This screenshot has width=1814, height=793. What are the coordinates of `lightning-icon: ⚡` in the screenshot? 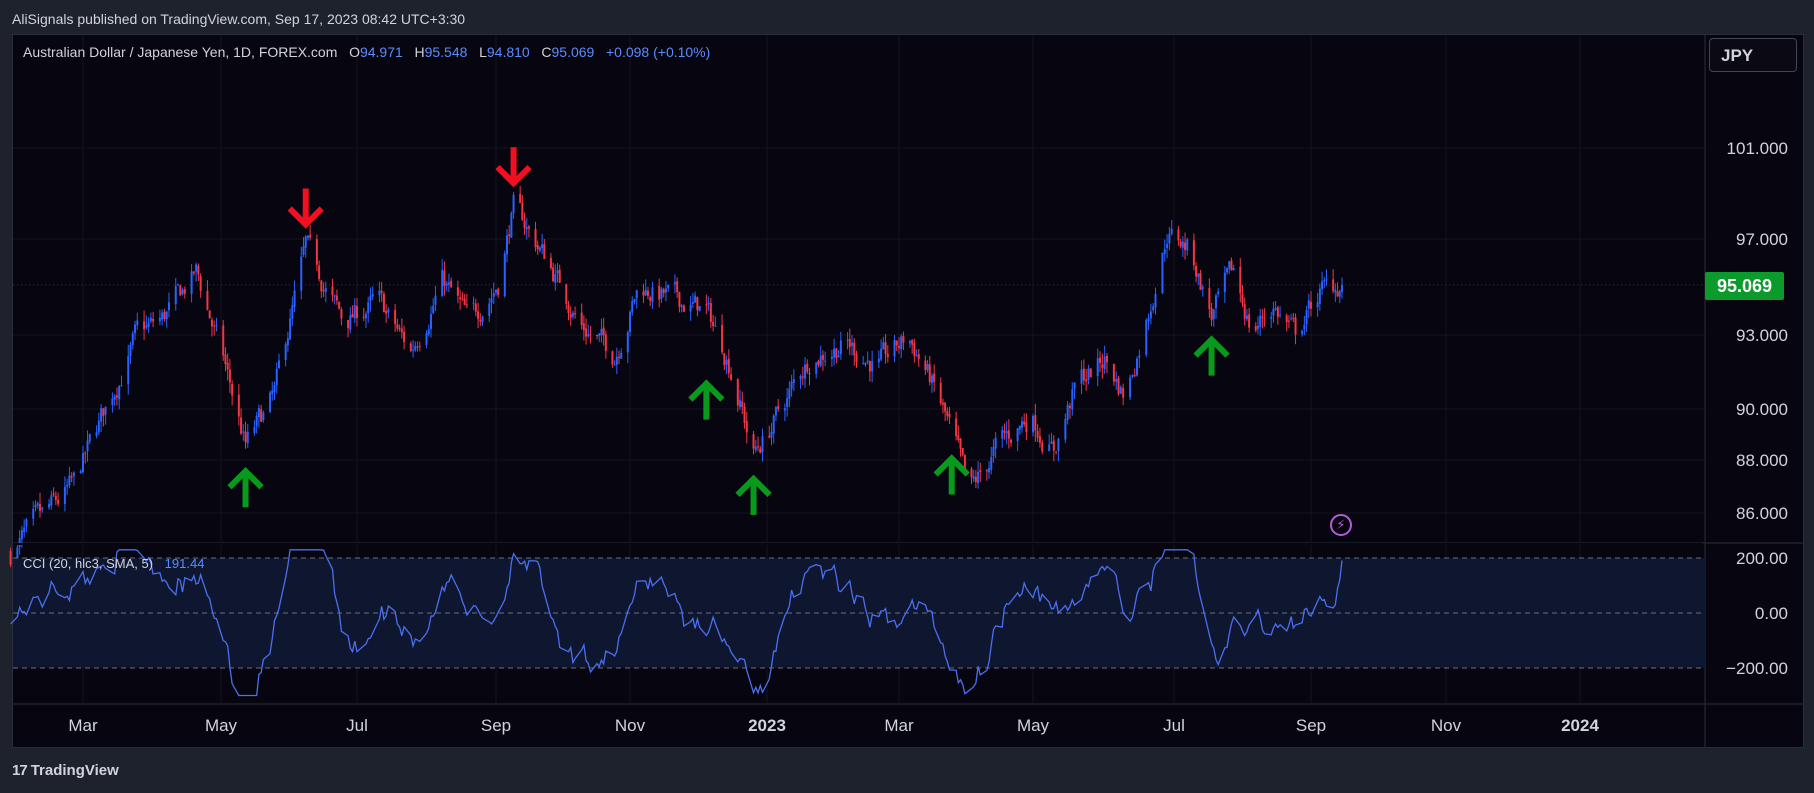 It's located at (1341, 525).